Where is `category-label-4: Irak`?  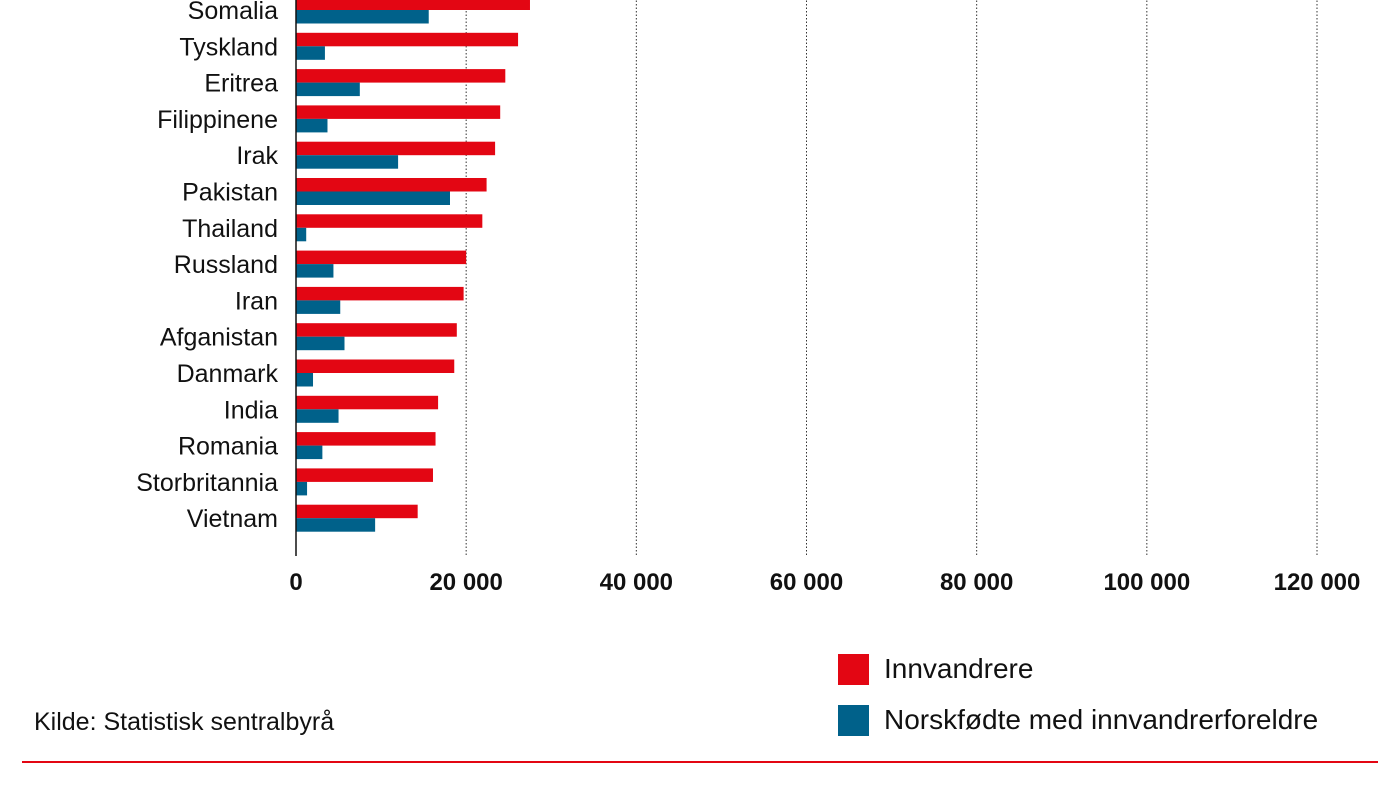 category-label-4: Irak is located at coordinates (257, 156).